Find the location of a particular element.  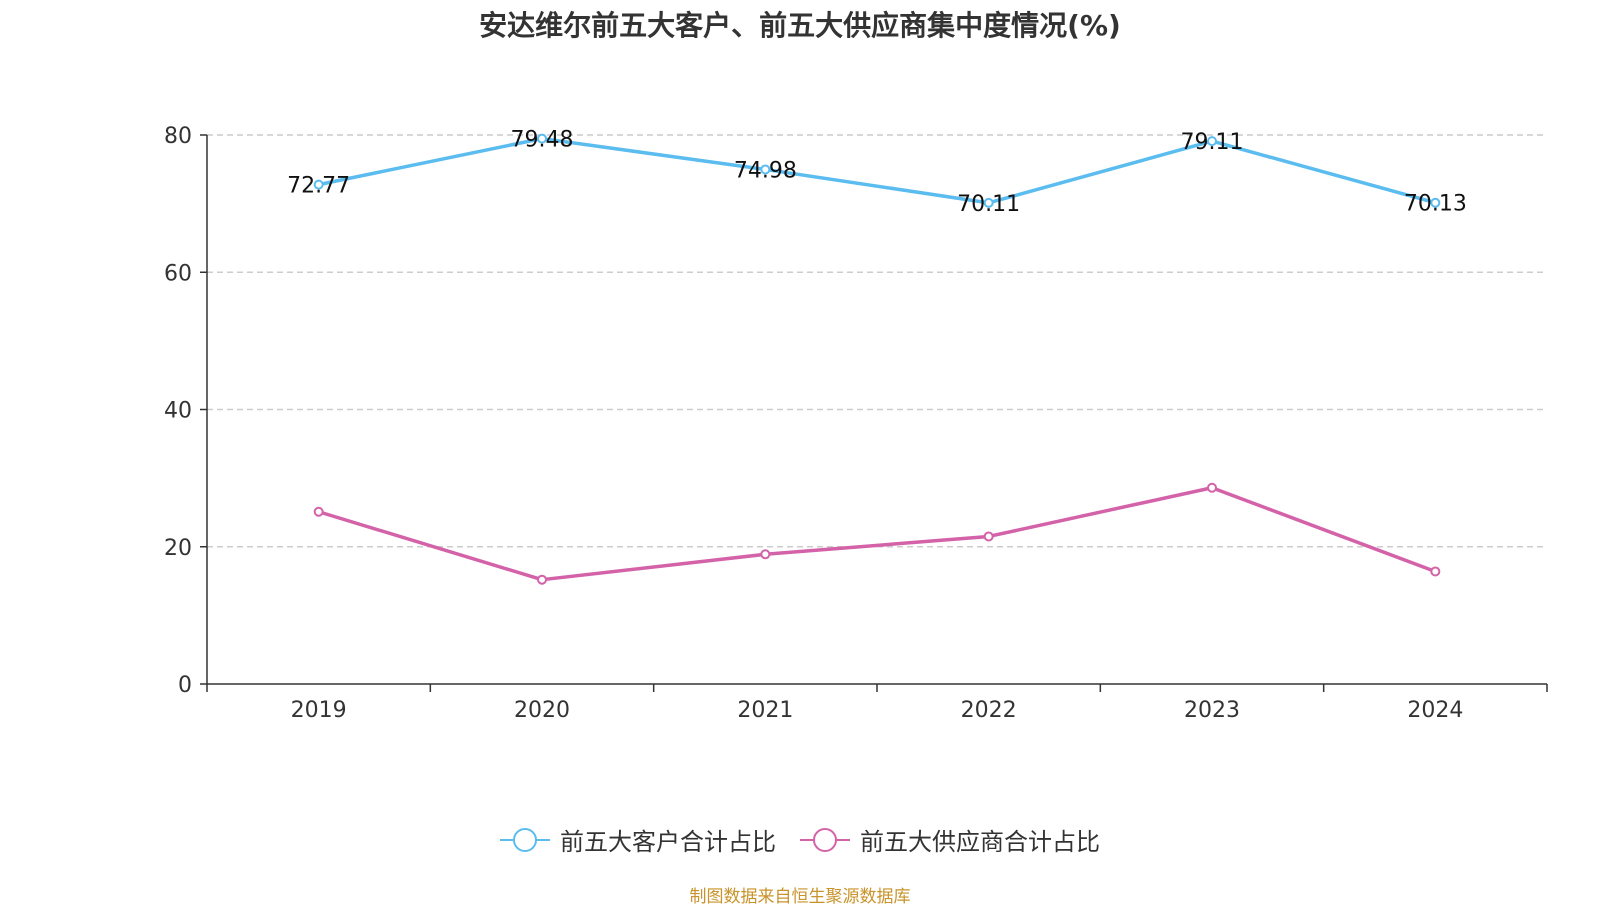

legend: 前五大客户合计占比 前五大供应商合计占比 is located at coordinates (800, 839).